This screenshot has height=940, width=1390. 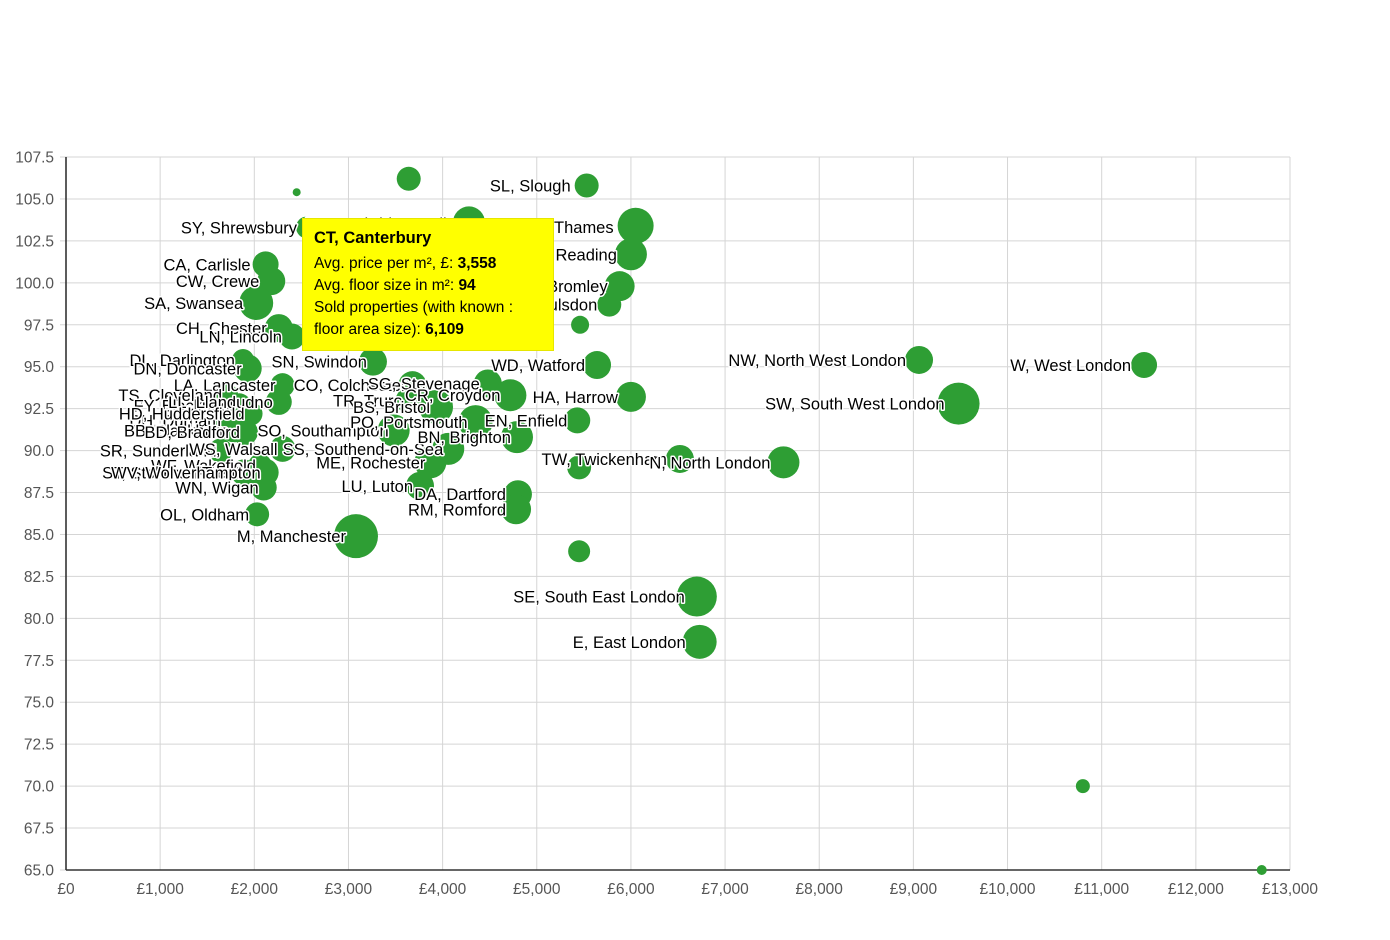 I want to click on data-point-label: HA, Harrow, so click(x=575, y=398).